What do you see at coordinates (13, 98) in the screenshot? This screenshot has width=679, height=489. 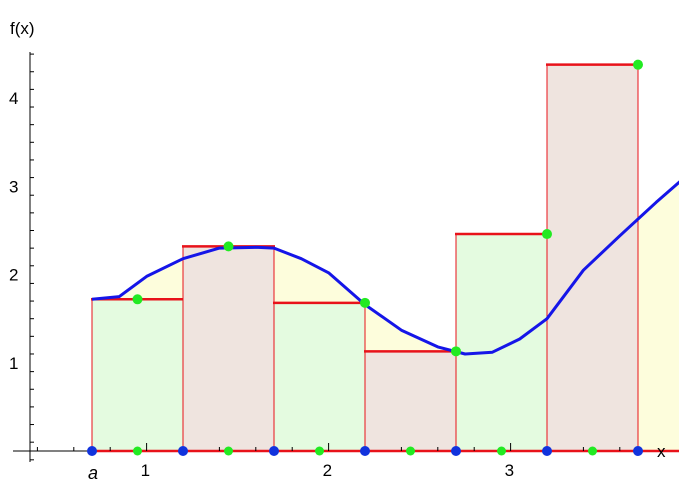 I see `y-tick-label: 4` at bounding box center [13, 98].